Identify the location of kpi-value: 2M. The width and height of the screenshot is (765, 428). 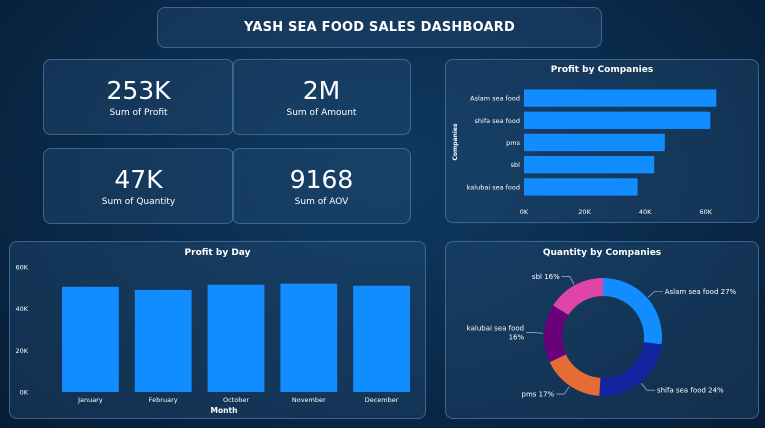
(321, 90).